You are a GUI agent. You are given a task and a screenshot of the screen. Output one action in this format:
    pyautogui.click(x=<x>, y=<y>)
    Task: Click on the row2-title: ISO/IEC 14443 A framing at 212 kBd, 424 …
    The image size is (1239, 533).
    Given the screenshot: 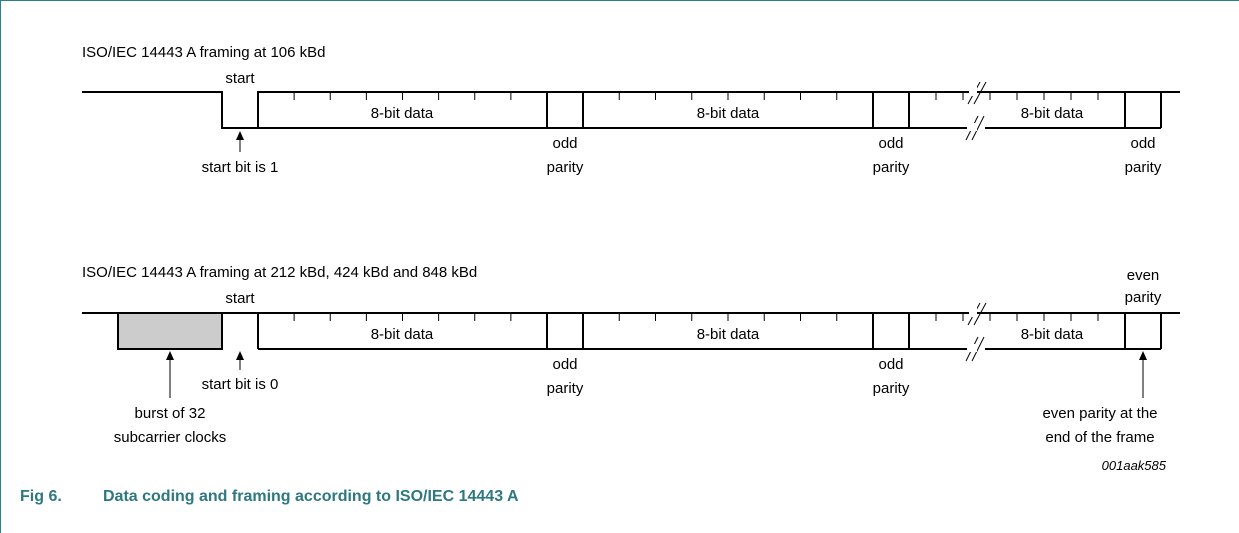 What is the action you would take?
    pyautogui.click(x=279, y=272)
    